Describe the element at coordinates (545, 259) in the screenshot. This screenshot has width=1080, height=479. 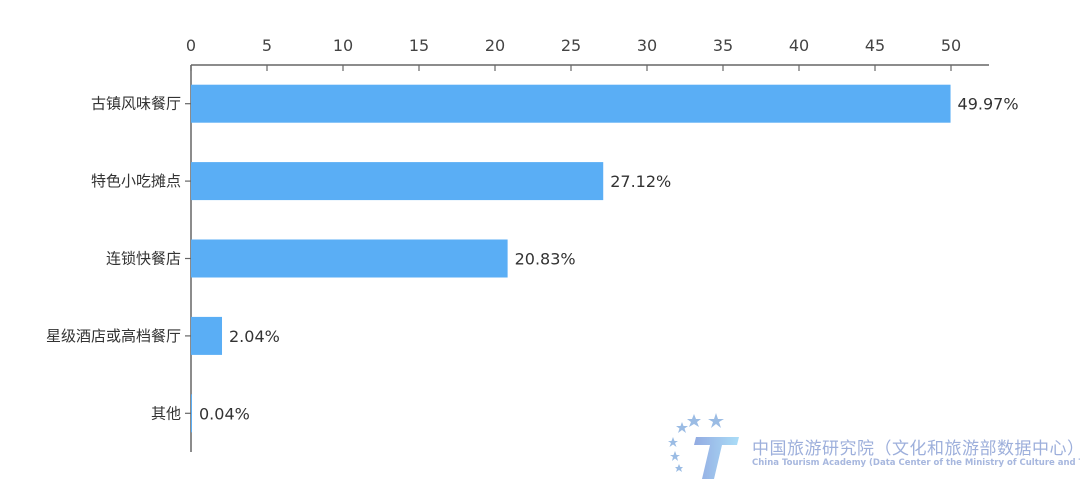
I see `data-label: 20.83%` at that location.